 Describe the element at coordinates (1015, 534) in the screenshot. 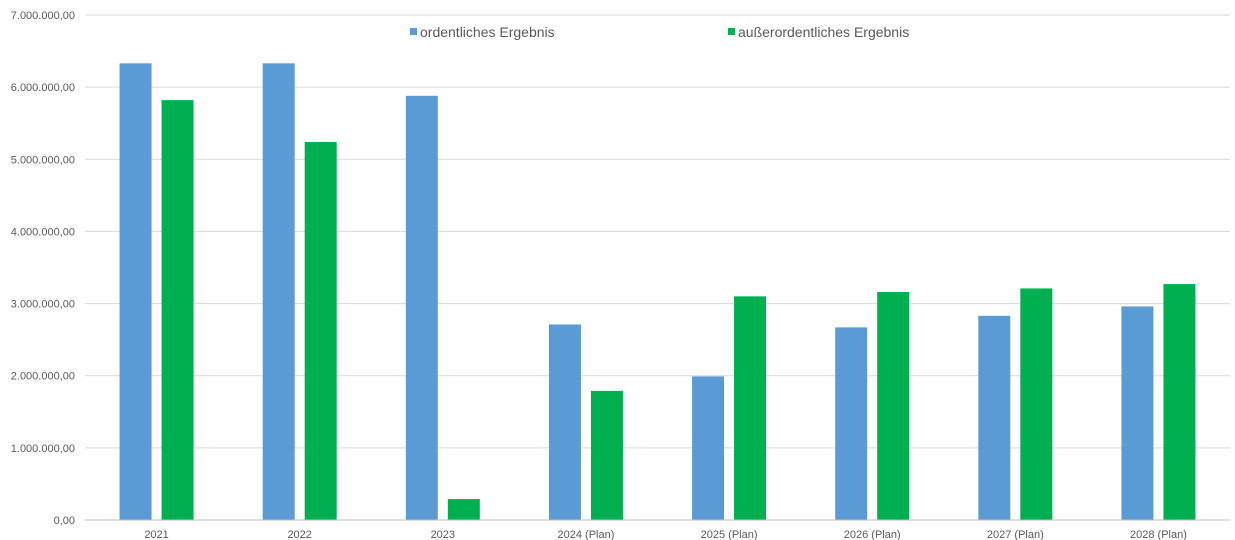

I see `x-tick-label: 2027 (Plan)` at that location.